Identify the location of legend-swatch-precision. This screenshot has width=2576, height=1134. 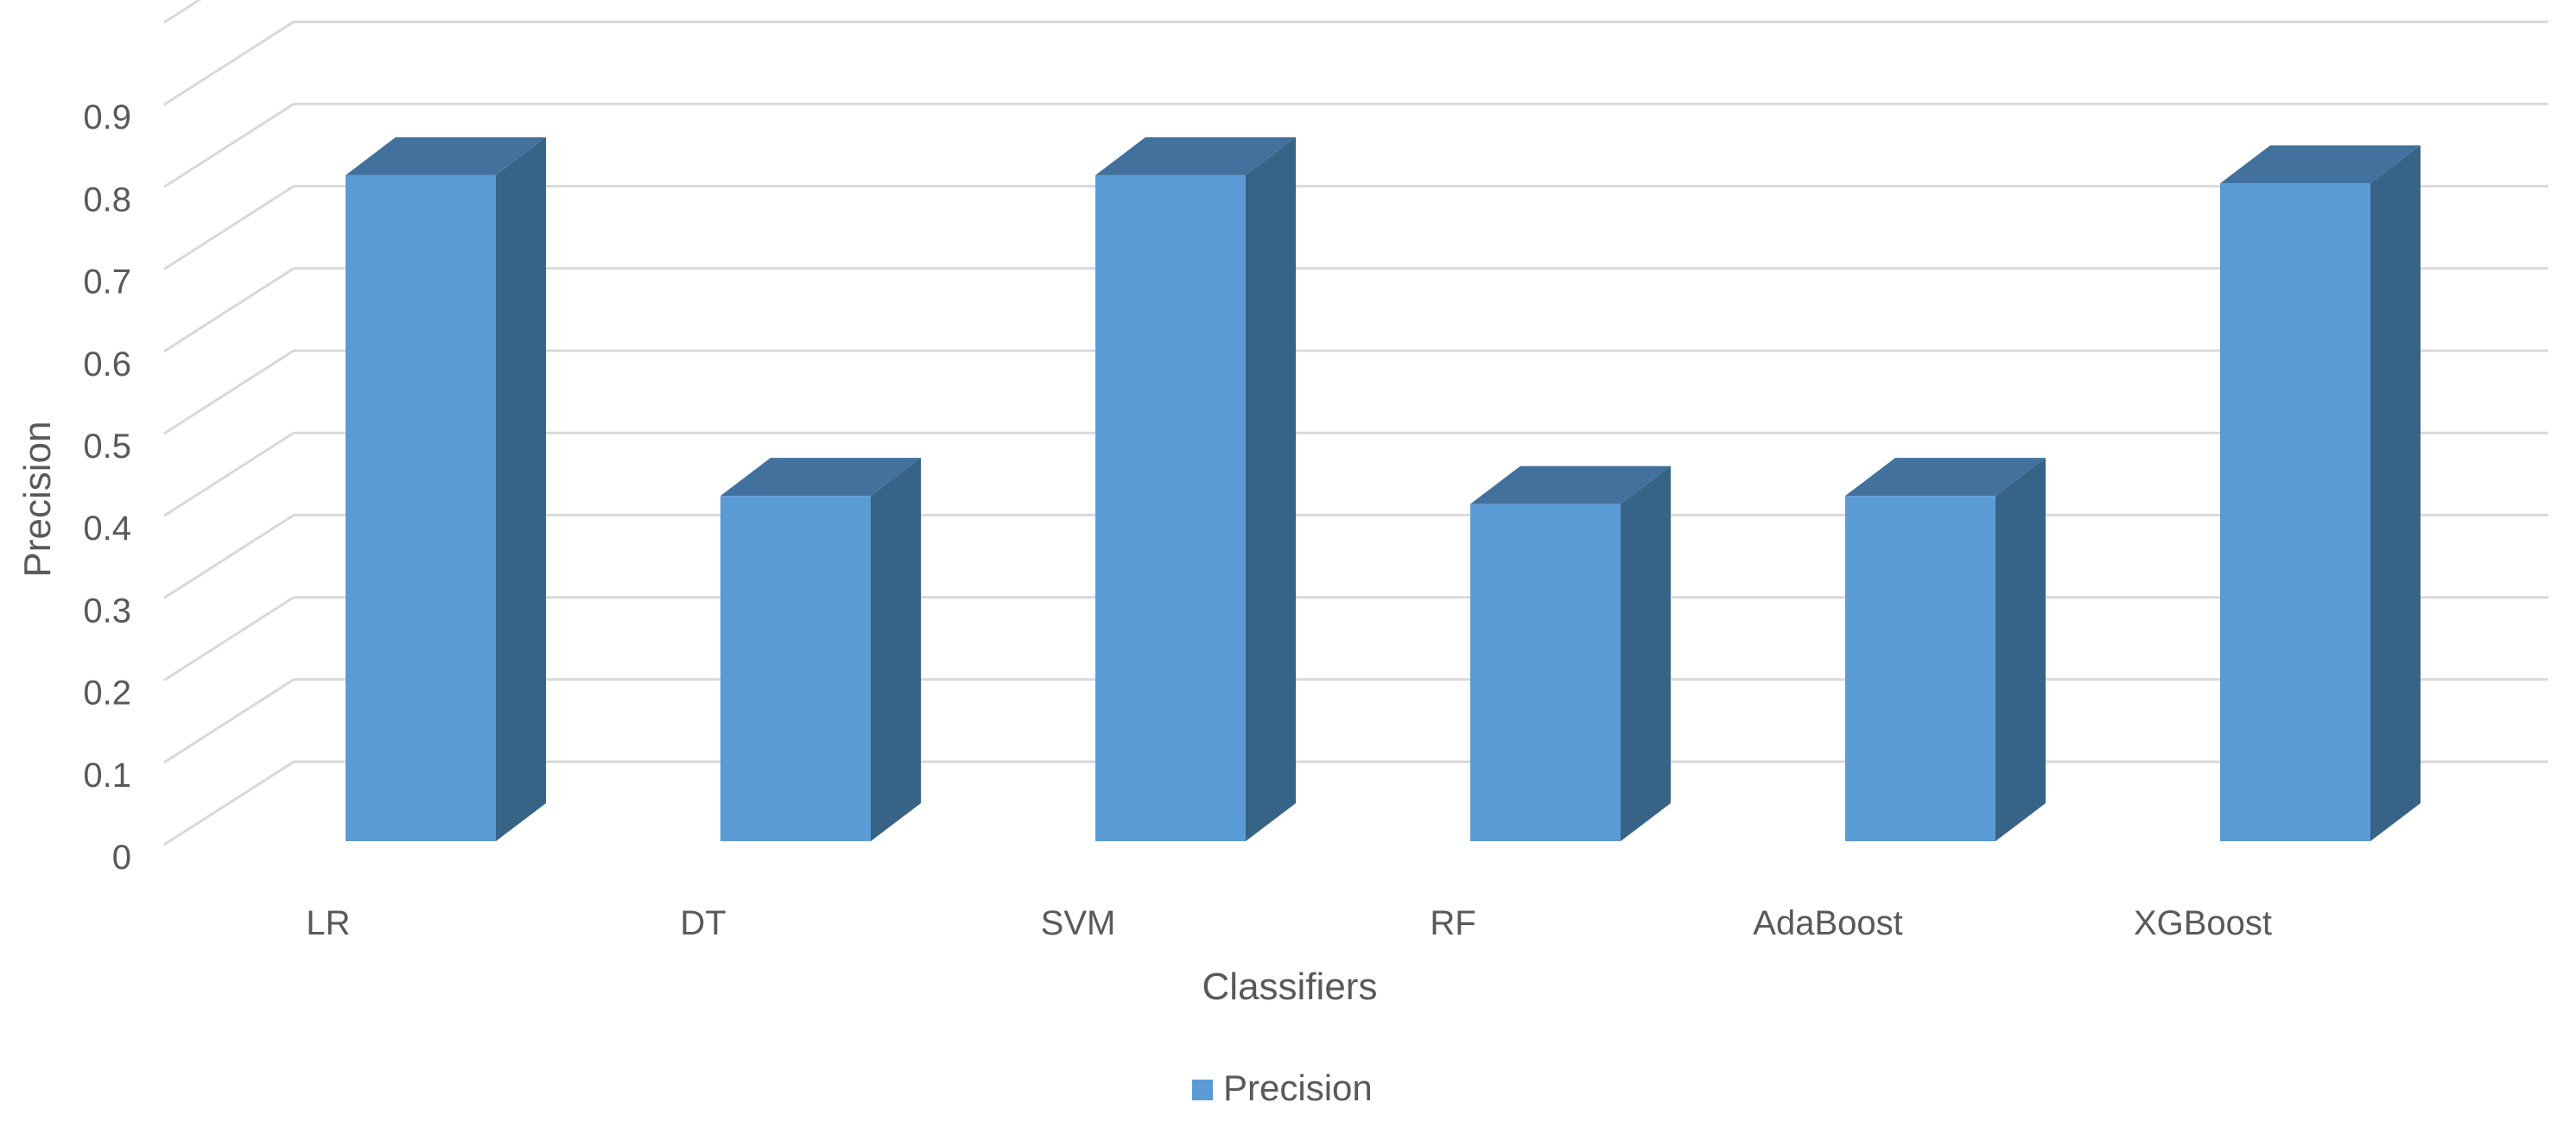
(1202, 1090).